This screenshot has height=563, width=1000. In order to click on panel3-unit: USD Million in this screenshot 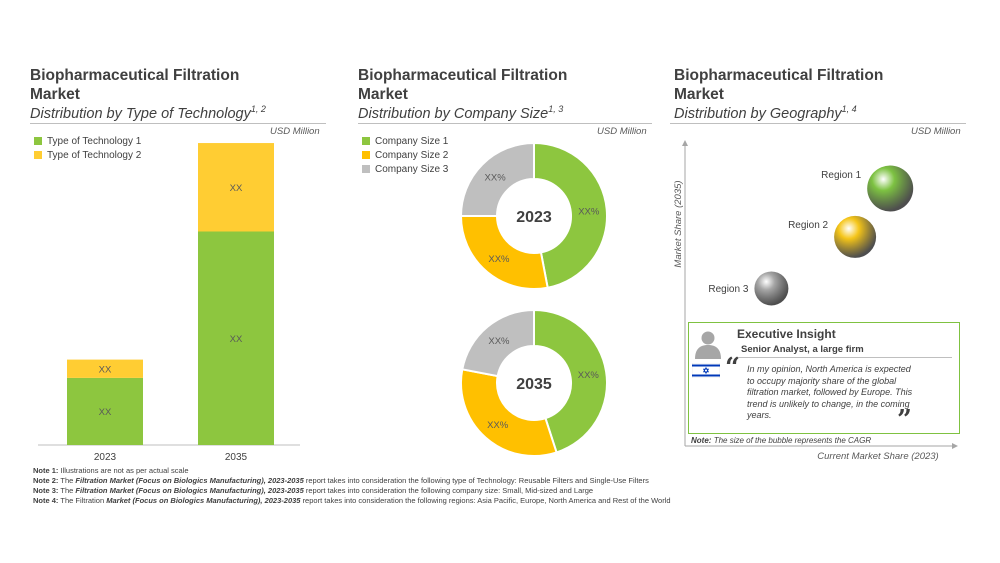, I will do `click(936, 131)`.